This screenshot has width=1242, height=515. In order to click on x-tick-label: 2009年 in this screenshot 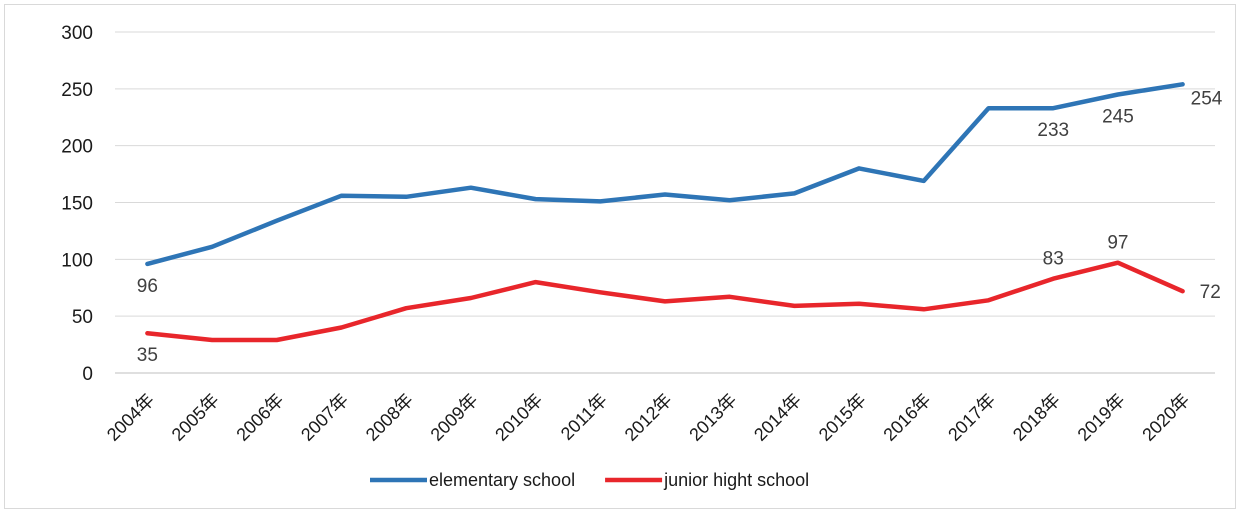, I will do `click(454, 417)`.